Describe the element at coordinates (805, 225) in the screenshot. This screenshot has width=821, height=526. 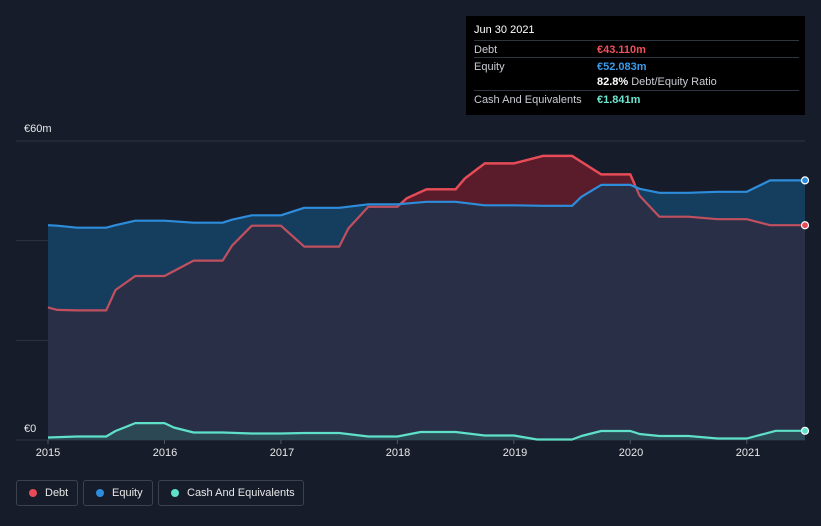
I see `debt-end-marker` at that location.